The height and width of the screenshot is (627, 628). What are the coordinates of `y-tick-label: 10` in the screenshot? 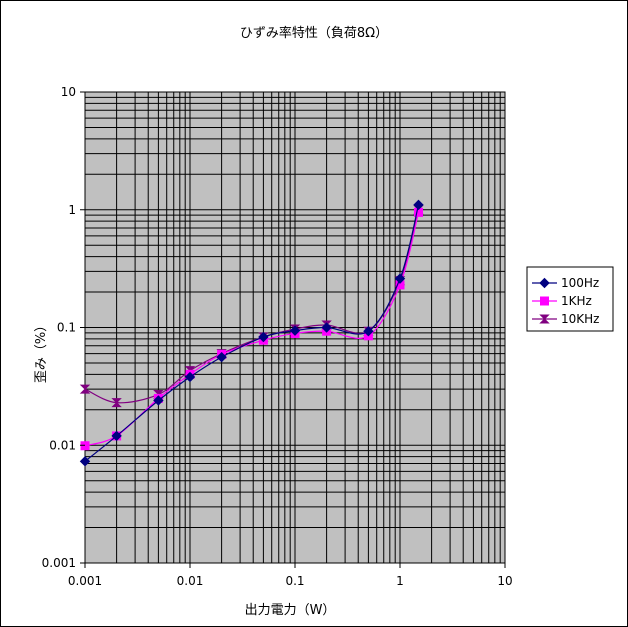 It's located at (68, 92).